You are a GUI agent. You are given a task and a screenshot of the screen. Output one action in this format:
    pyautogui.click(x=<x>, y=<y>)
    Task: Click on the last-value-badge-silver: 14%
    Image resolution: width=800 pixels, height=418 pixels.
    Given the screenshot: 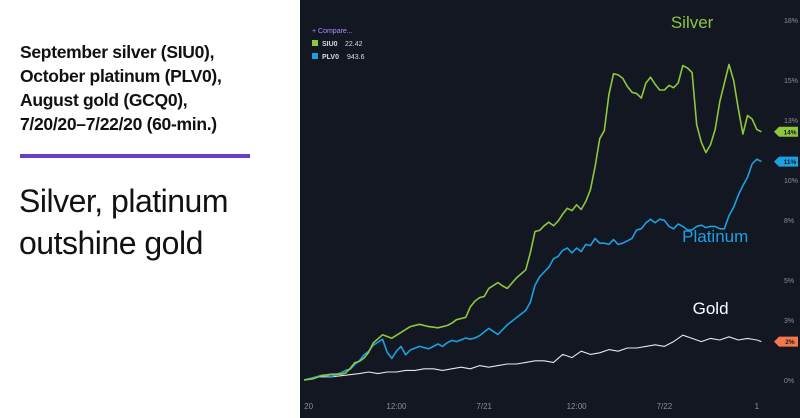 What is the action you would take?
    pyautogui.click(x=786, y=131)
    